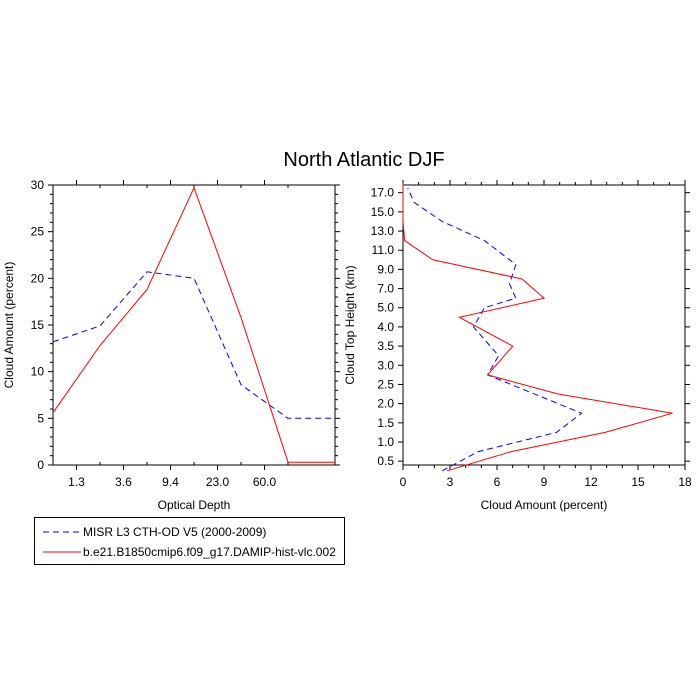 The height and width of the screenshot is (700, 700). What do you see at coordinates (9, 325) in the screenshot?
I see `left-y-axis-label: Cloud Amount (percent)` at bounding box center [9, 325].